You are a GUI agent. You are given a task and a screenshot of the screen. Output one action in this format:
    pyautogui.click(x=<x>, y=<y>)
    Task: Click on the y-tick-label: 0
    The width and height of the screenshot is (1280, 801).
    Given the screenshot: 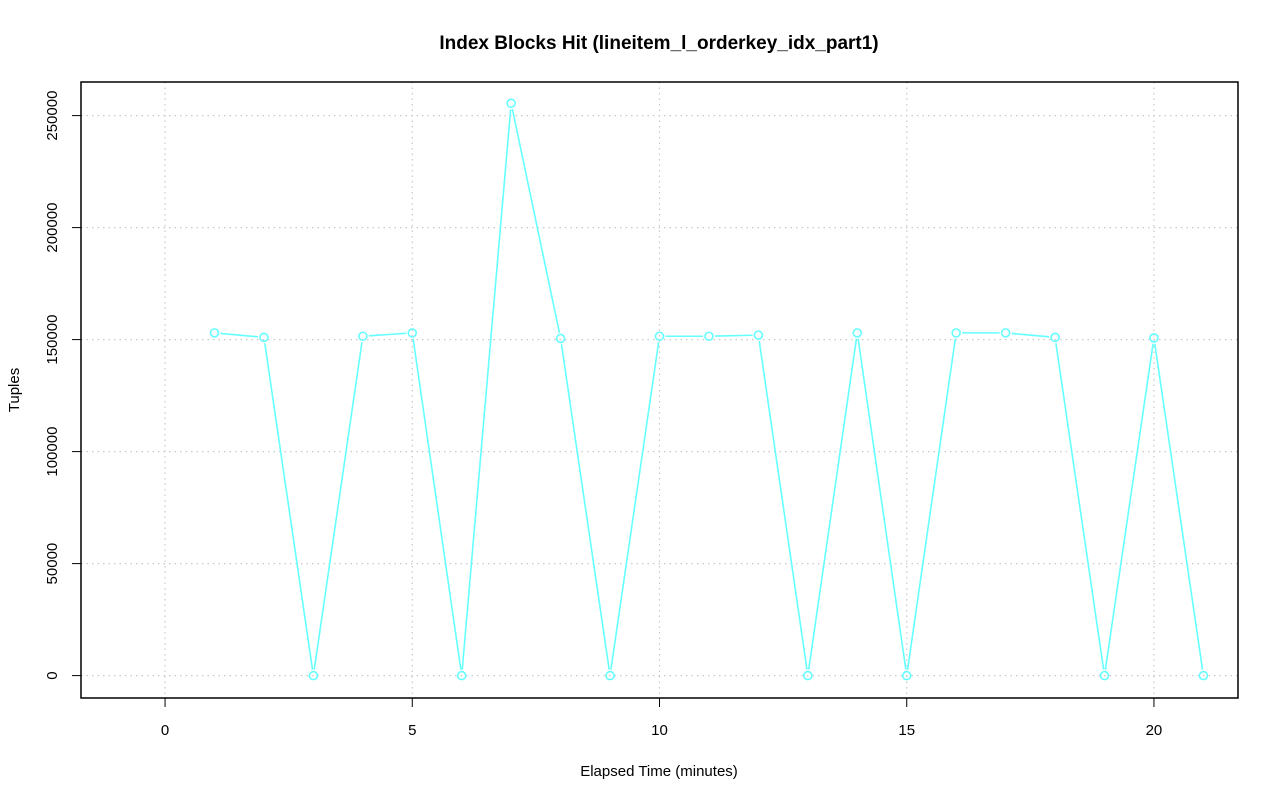 What is the action you would take?
    pyautogui.click(x=52, y=675)
    